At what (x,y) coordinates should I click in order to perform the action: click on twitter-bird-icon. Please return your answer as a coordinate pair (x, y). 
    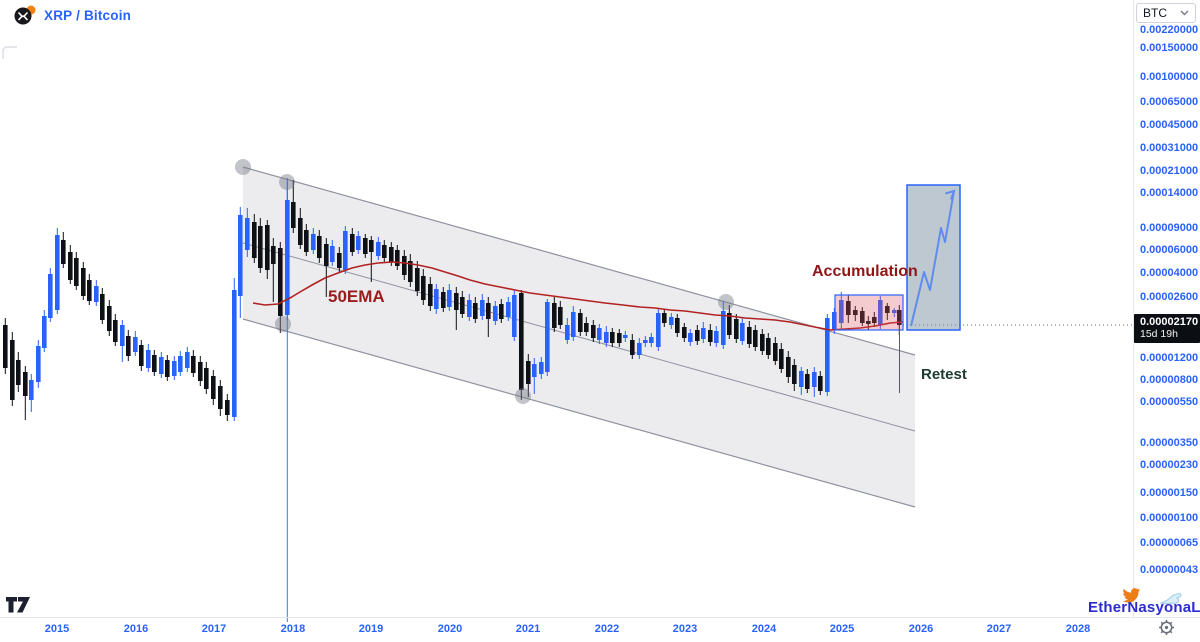
    Looking at the image, I should click on (1132, 598).